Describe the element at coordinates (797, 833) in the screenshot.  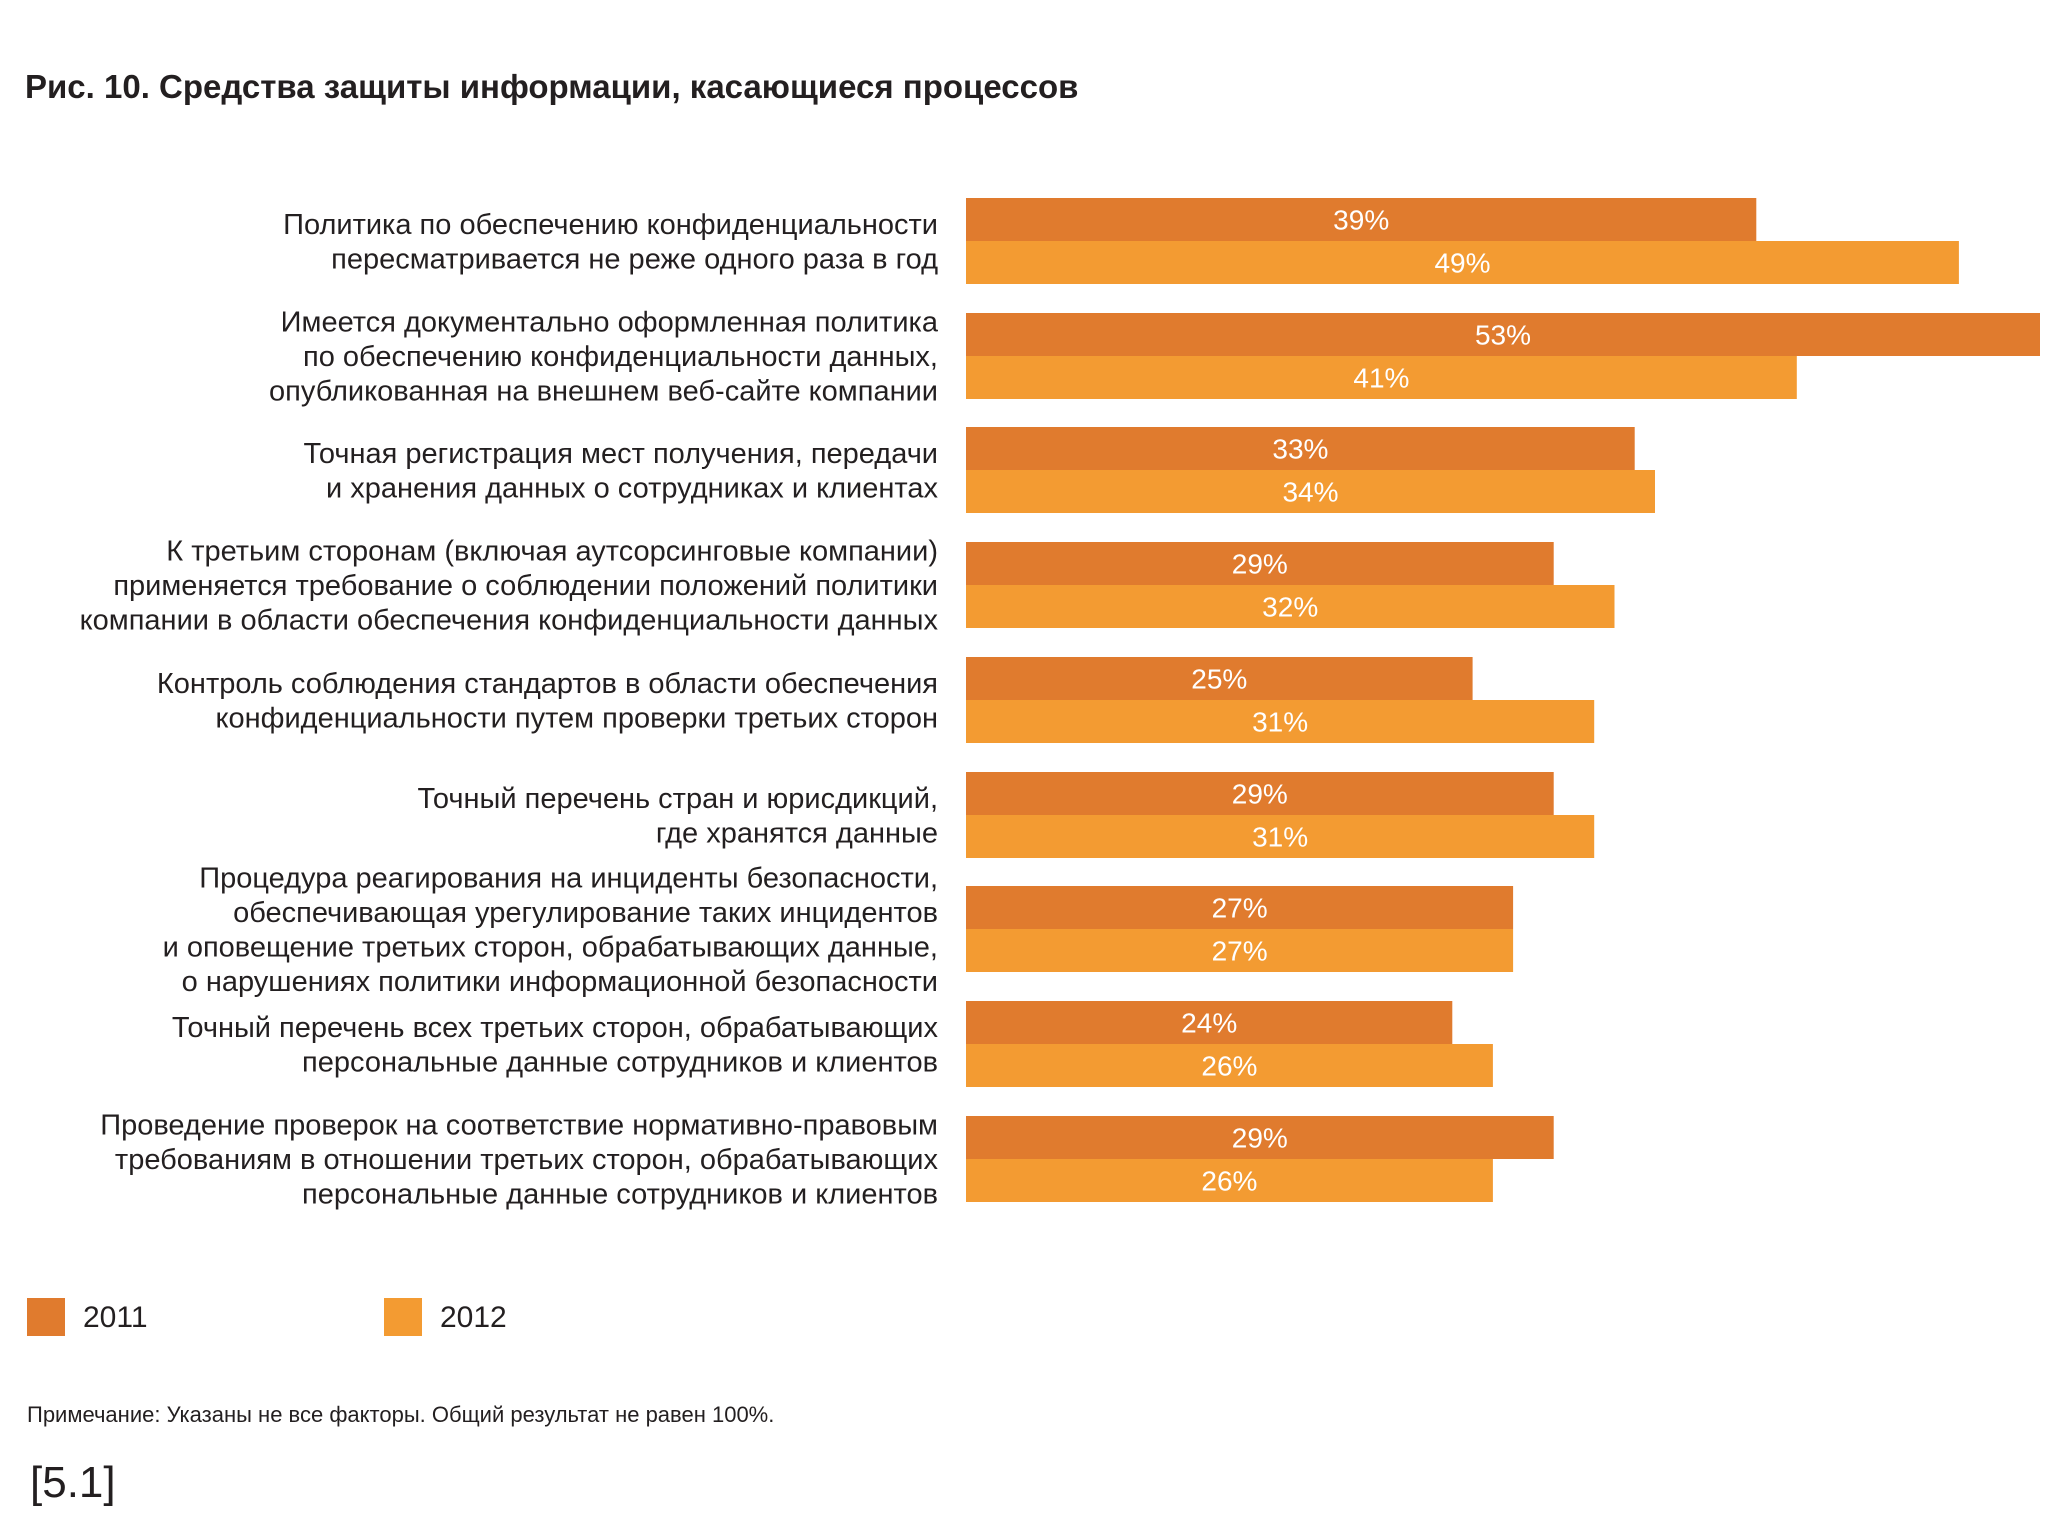
I see `category-label: где хранятся данные` at that location.